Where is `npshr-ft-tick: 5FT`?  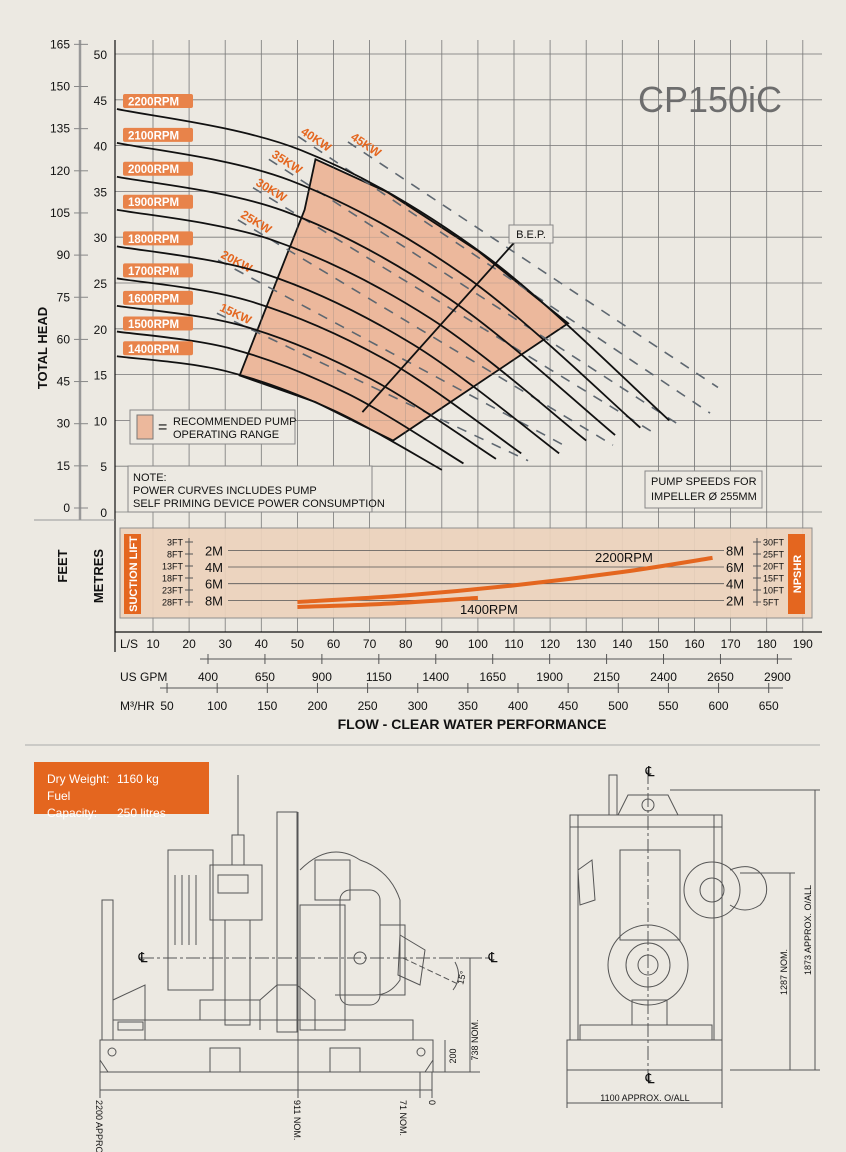 npshr-ft-tick: 5FT is located at coordinates (771, 603).